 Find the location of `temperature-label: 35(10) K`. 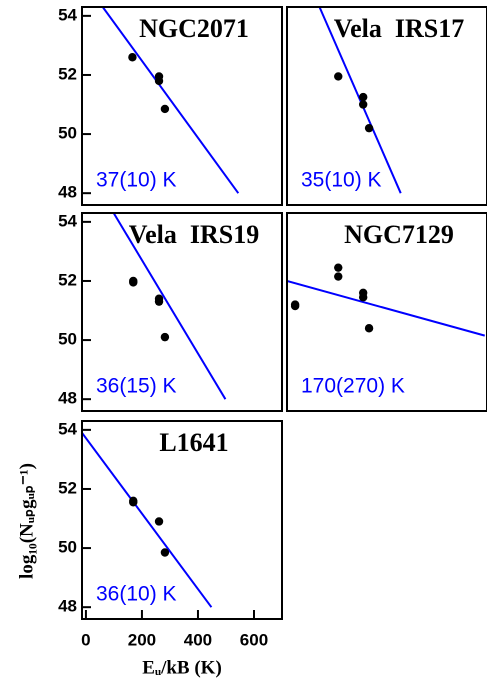

temperature-label: 35(10) K is located at coordinates (341, 180).